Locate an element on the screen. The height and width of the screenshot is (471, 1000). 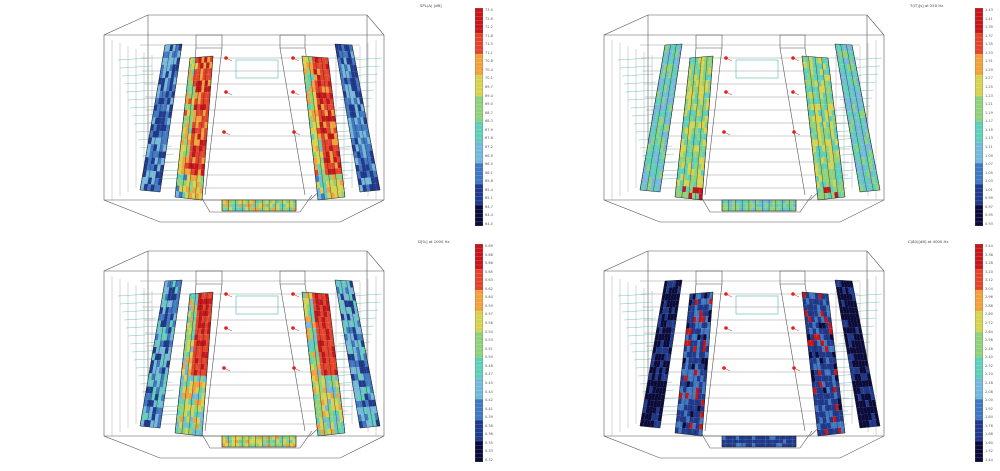
colorbar-tick-label: 2.32 is located at coordinates (989, 365).